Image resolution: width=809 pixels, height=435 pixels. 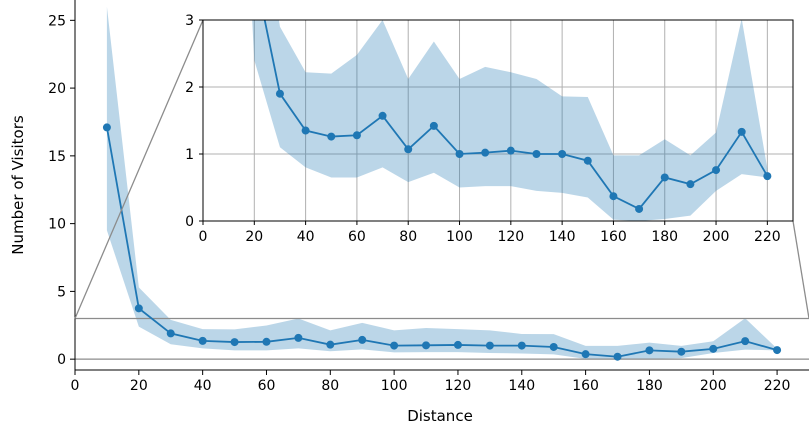 I want to click on inset-x-tick-label: 160, so click(x=613, y=237).